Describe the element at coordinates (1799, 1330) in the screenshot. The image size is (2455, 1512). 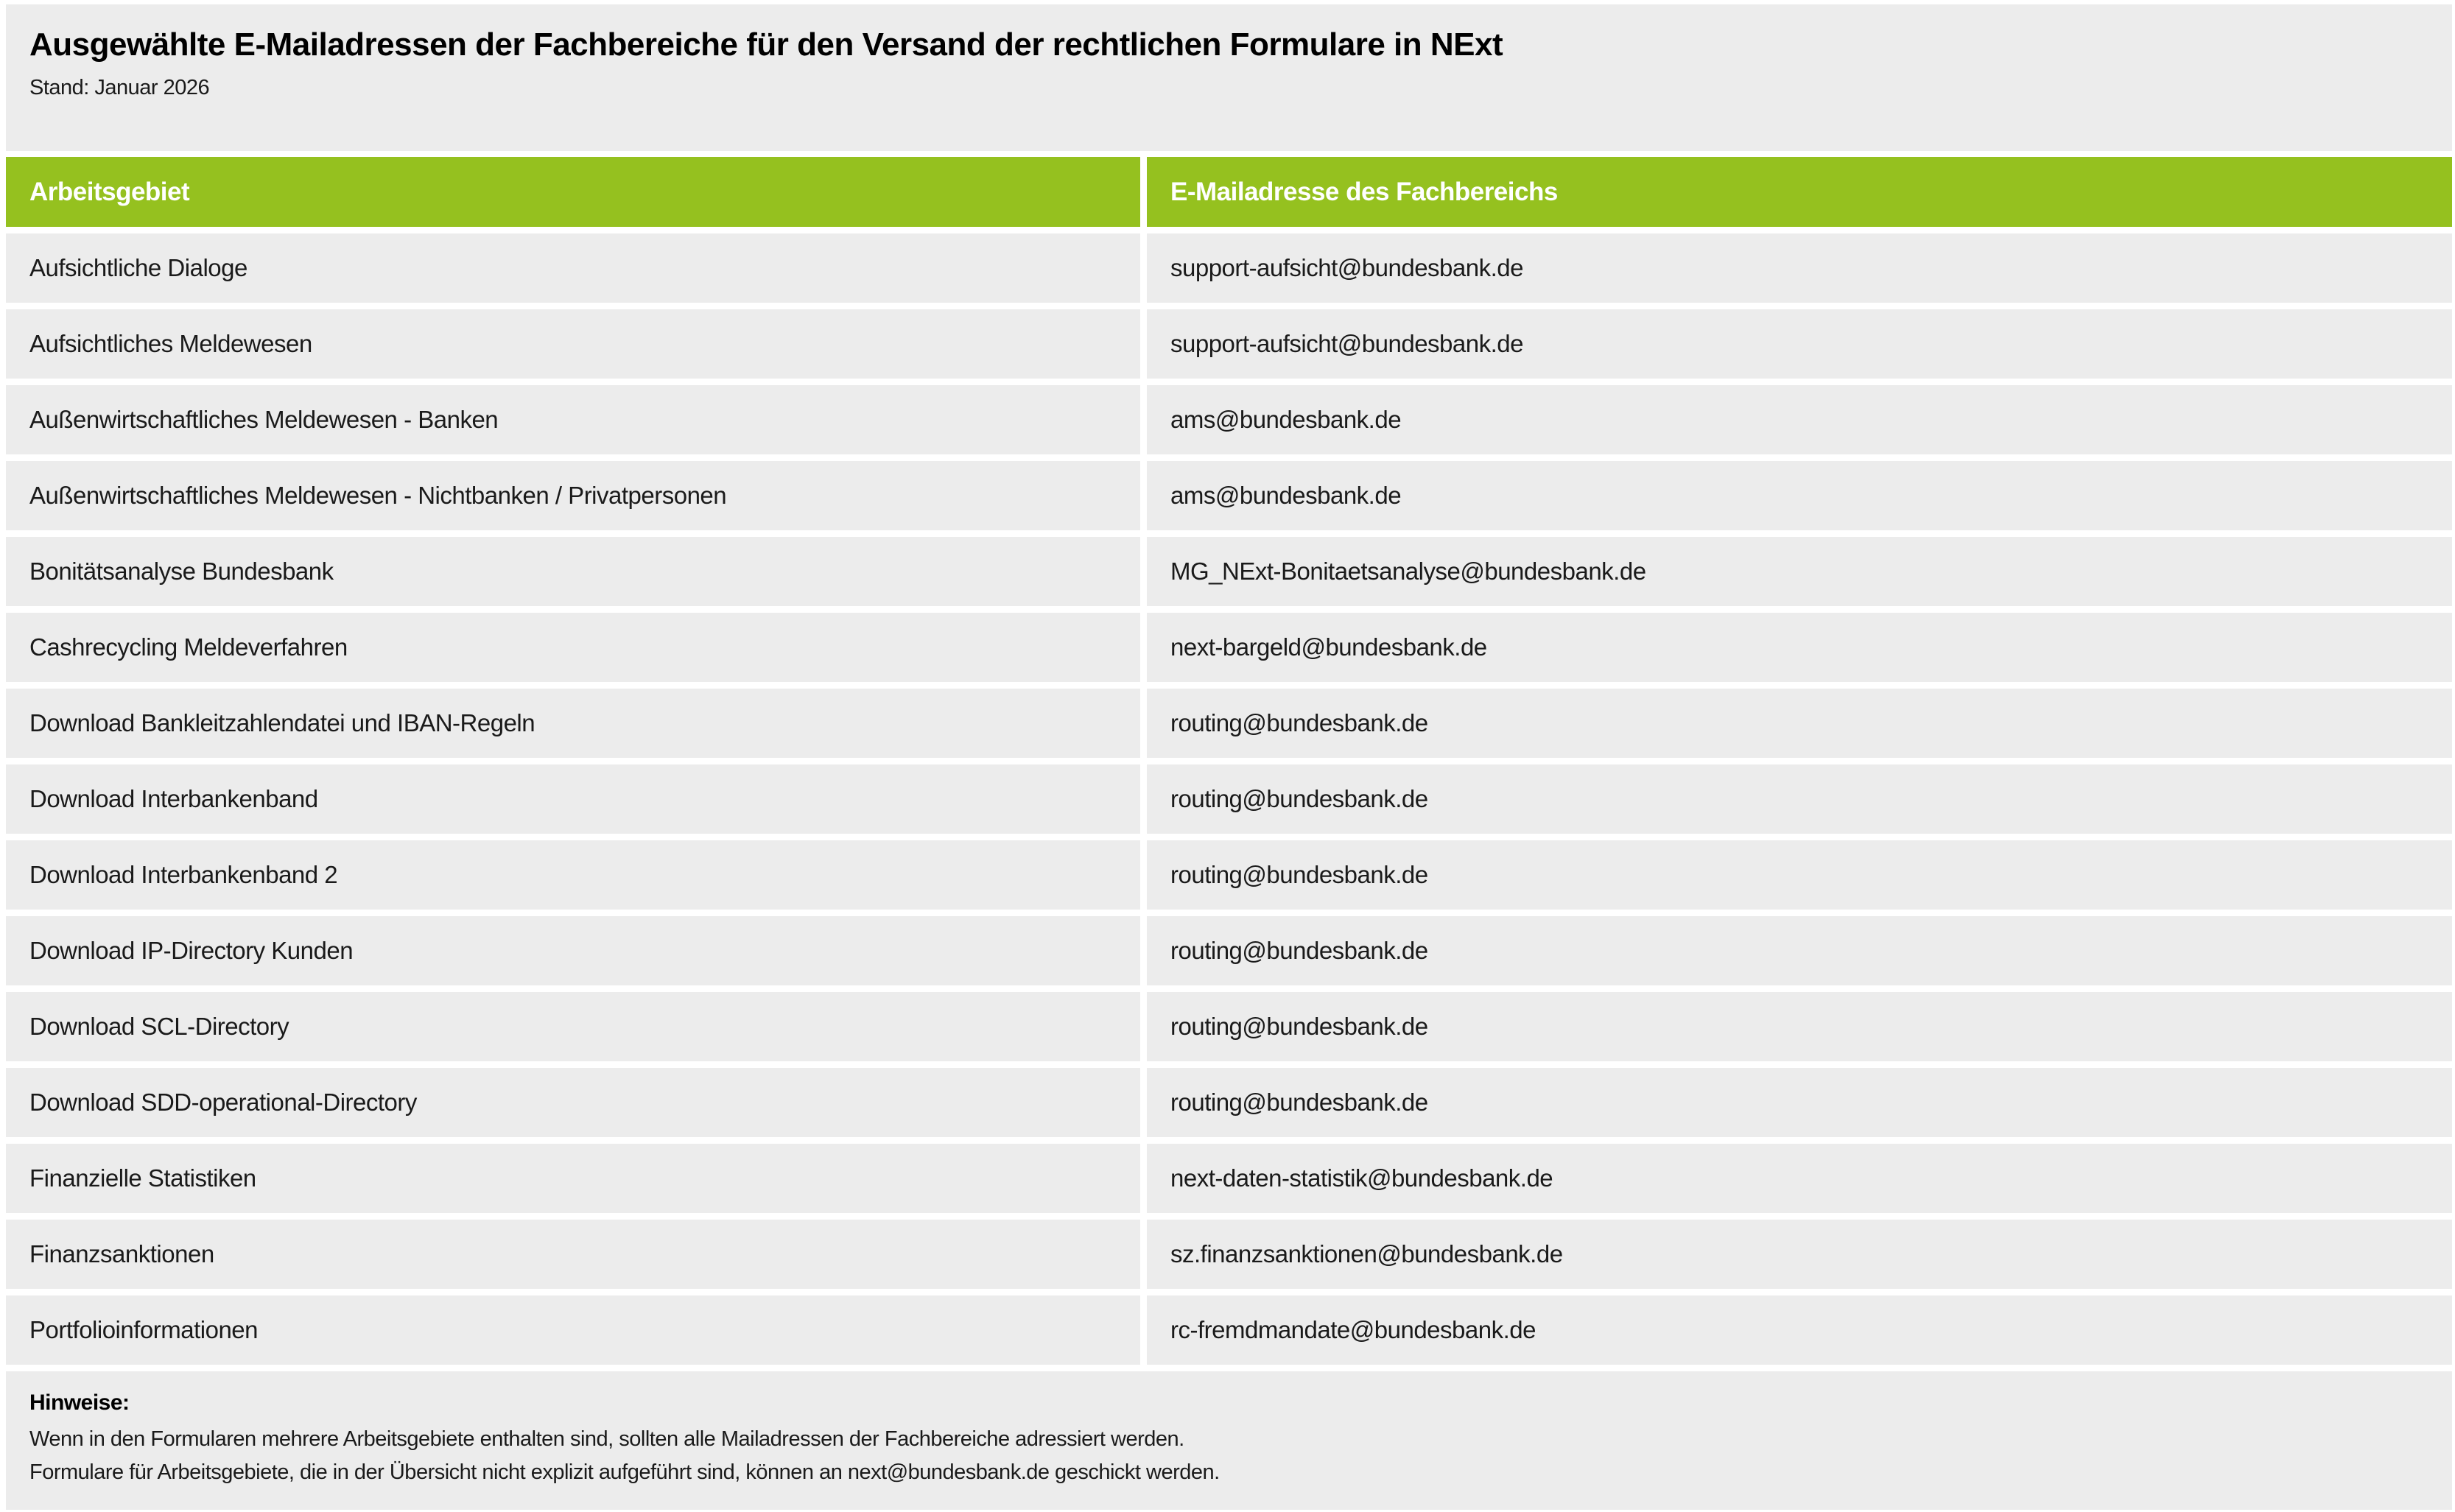
I see `email-cell: rc-fremdmandate@bundesbank.de` at that location.